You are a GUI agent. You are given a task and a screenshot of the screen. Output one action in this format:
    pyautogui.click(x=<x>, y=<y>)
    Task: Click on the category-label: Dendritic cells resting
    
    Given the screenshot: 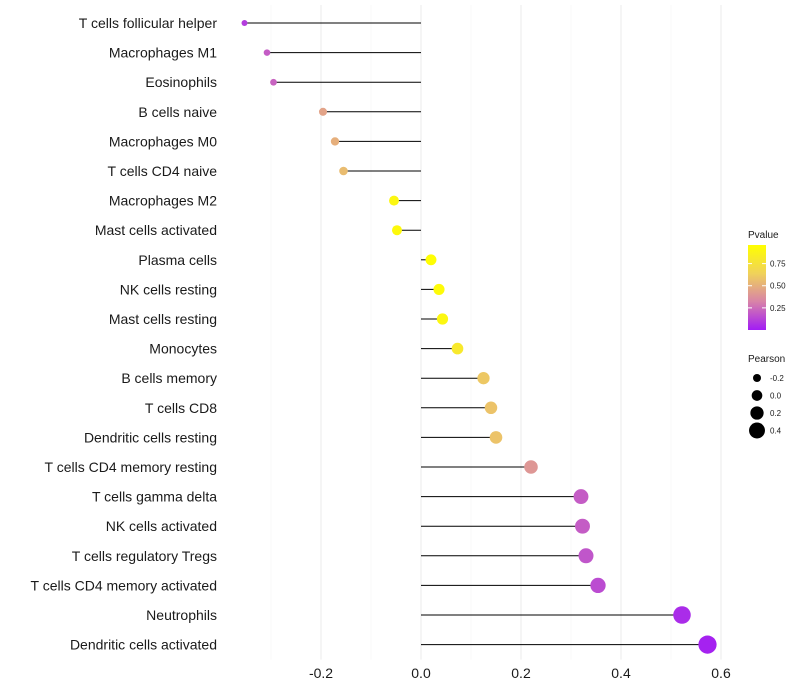 What is the action you would take?
    pyautogui.click(x=150, y=437)
    